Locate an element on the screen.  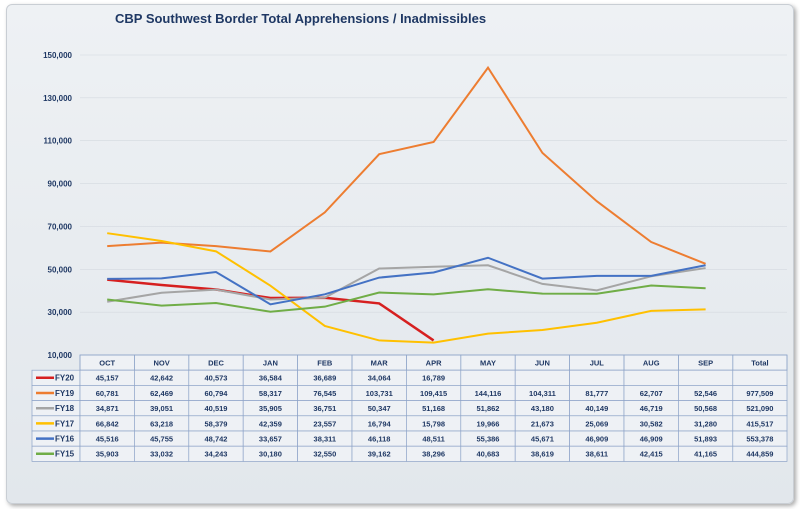
data-label: 30,582 is located at coordinates (651, 423).